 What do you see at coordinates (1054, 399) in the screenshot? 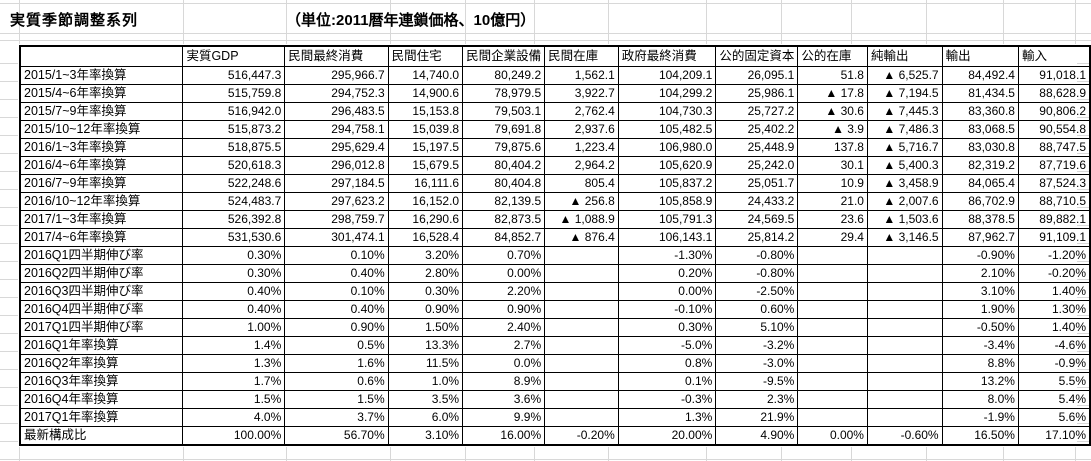
I see `cell: 5.4%` at bounding box center [1054, 399].